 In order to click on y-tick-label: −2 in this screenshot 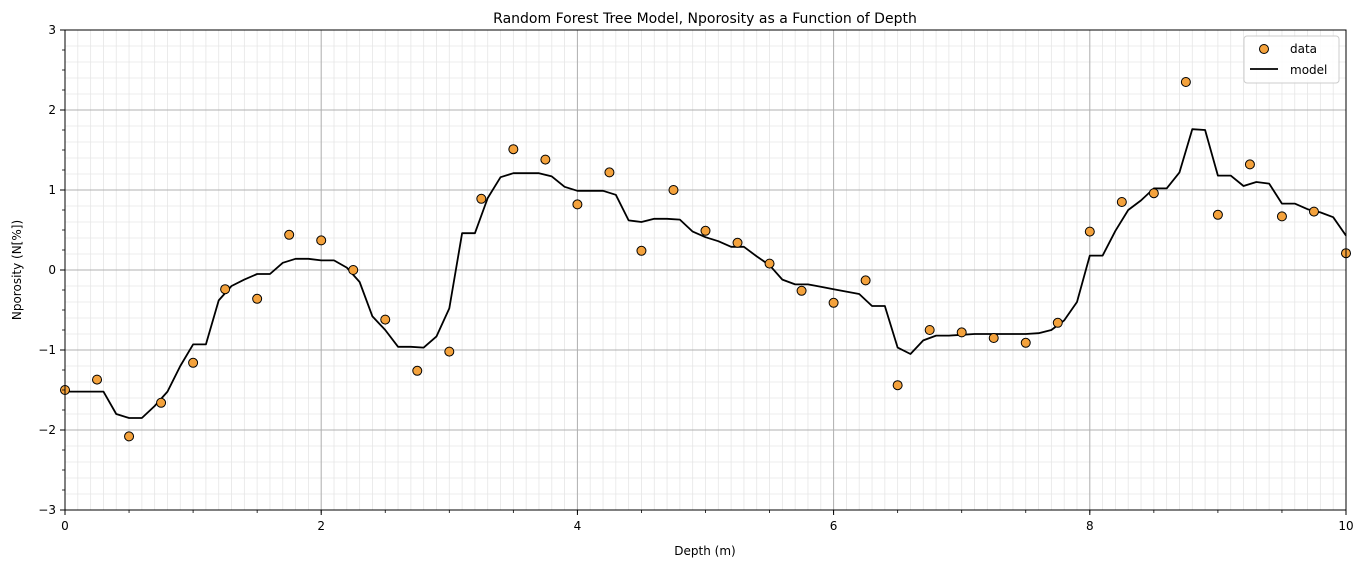, I will do `click(47, 430)`.